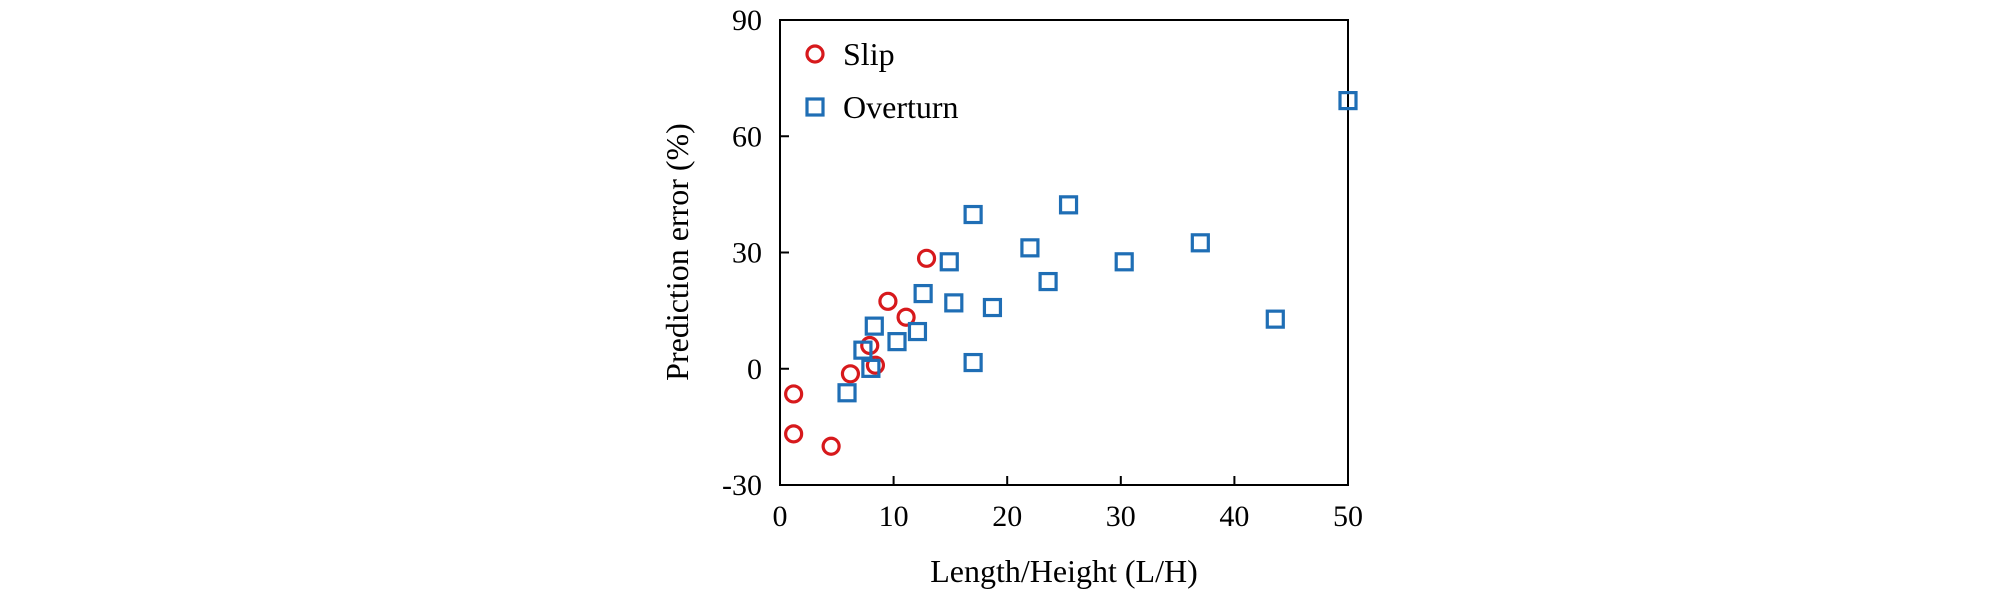 This screenshot has width=2008, height=606. Describe the element at coordinates (815, 107) in the screenshot. I see `legend-overturn-marker` at that location.